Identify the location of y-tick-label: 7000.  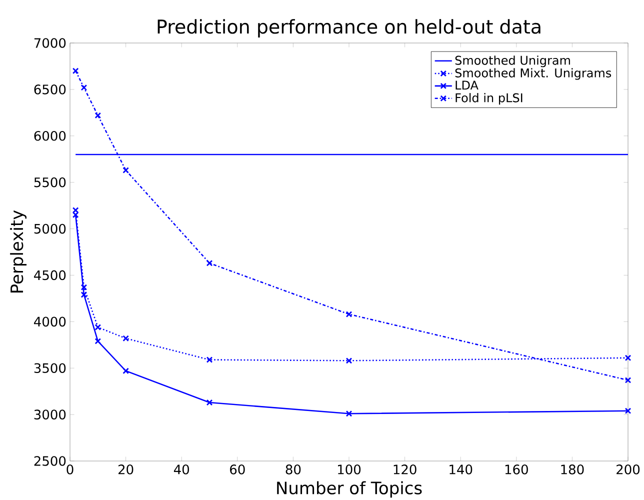
(50, 43).